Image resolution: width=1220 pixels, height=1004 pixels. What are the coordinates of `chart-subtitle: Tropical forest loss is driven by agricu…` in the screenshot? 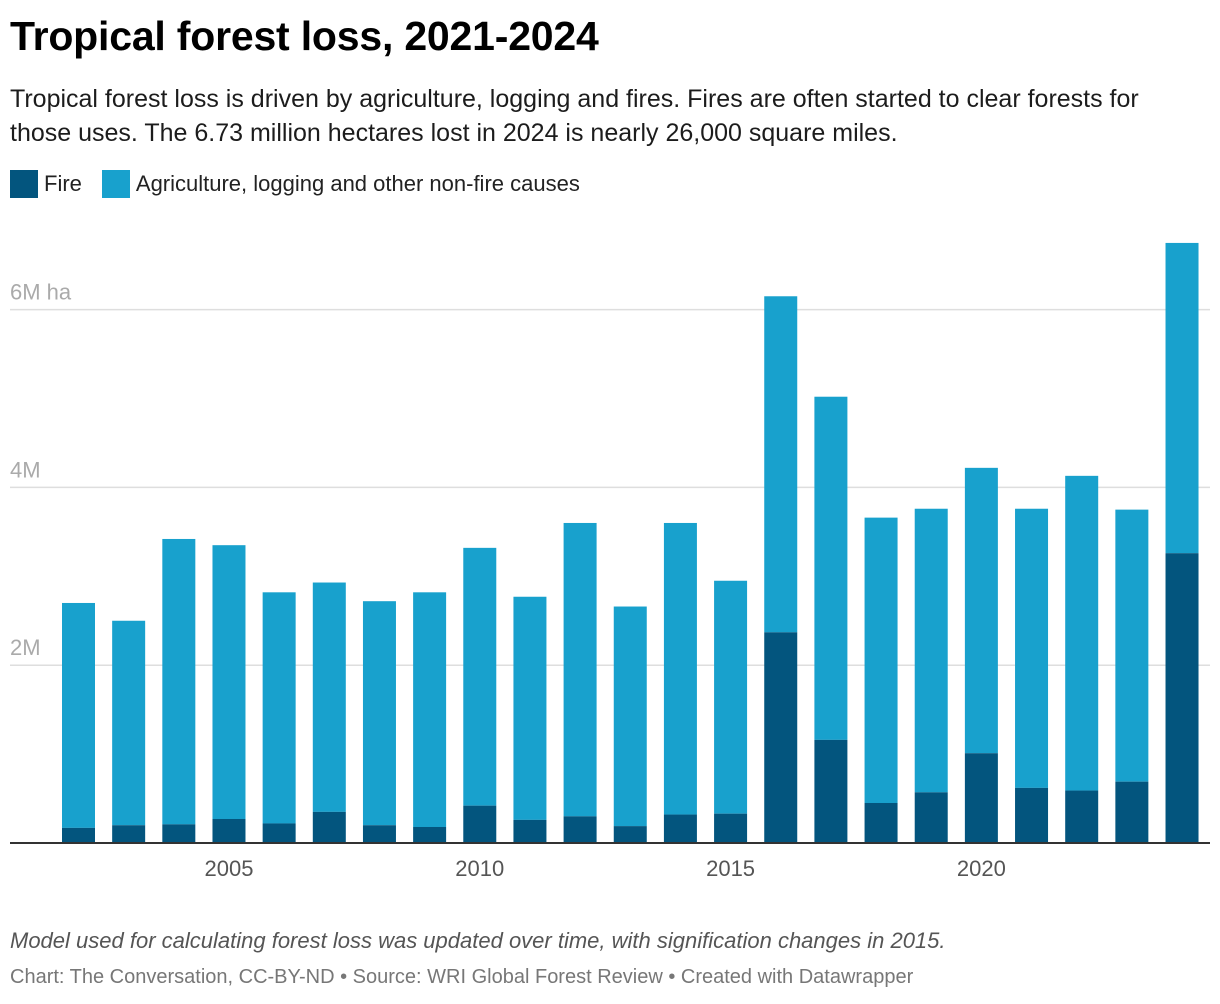 It's located at (574, 116).